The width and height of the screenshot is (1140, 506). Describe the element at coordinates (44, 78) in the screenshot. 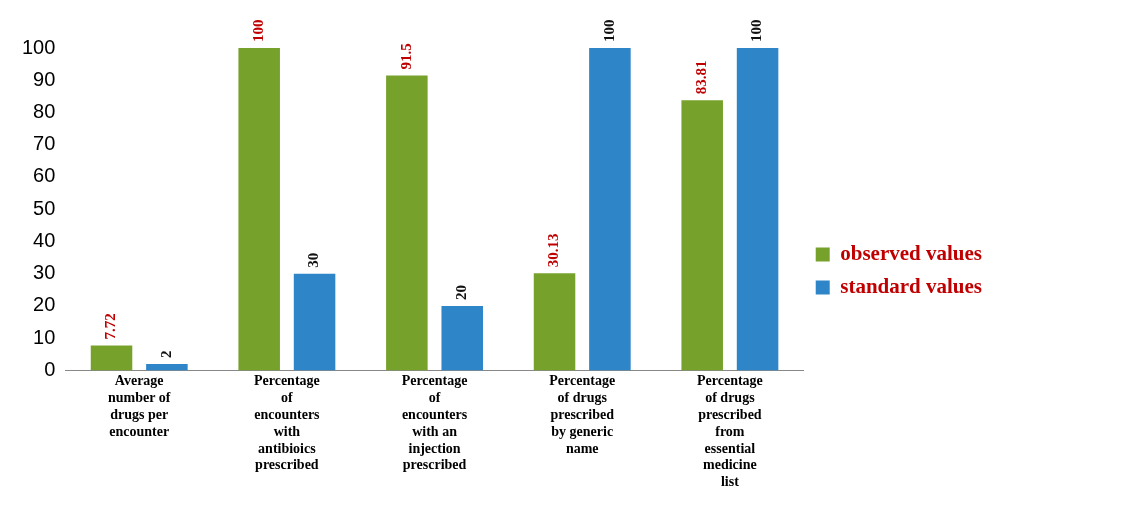

I see `y-tick-label: 90` at that location.